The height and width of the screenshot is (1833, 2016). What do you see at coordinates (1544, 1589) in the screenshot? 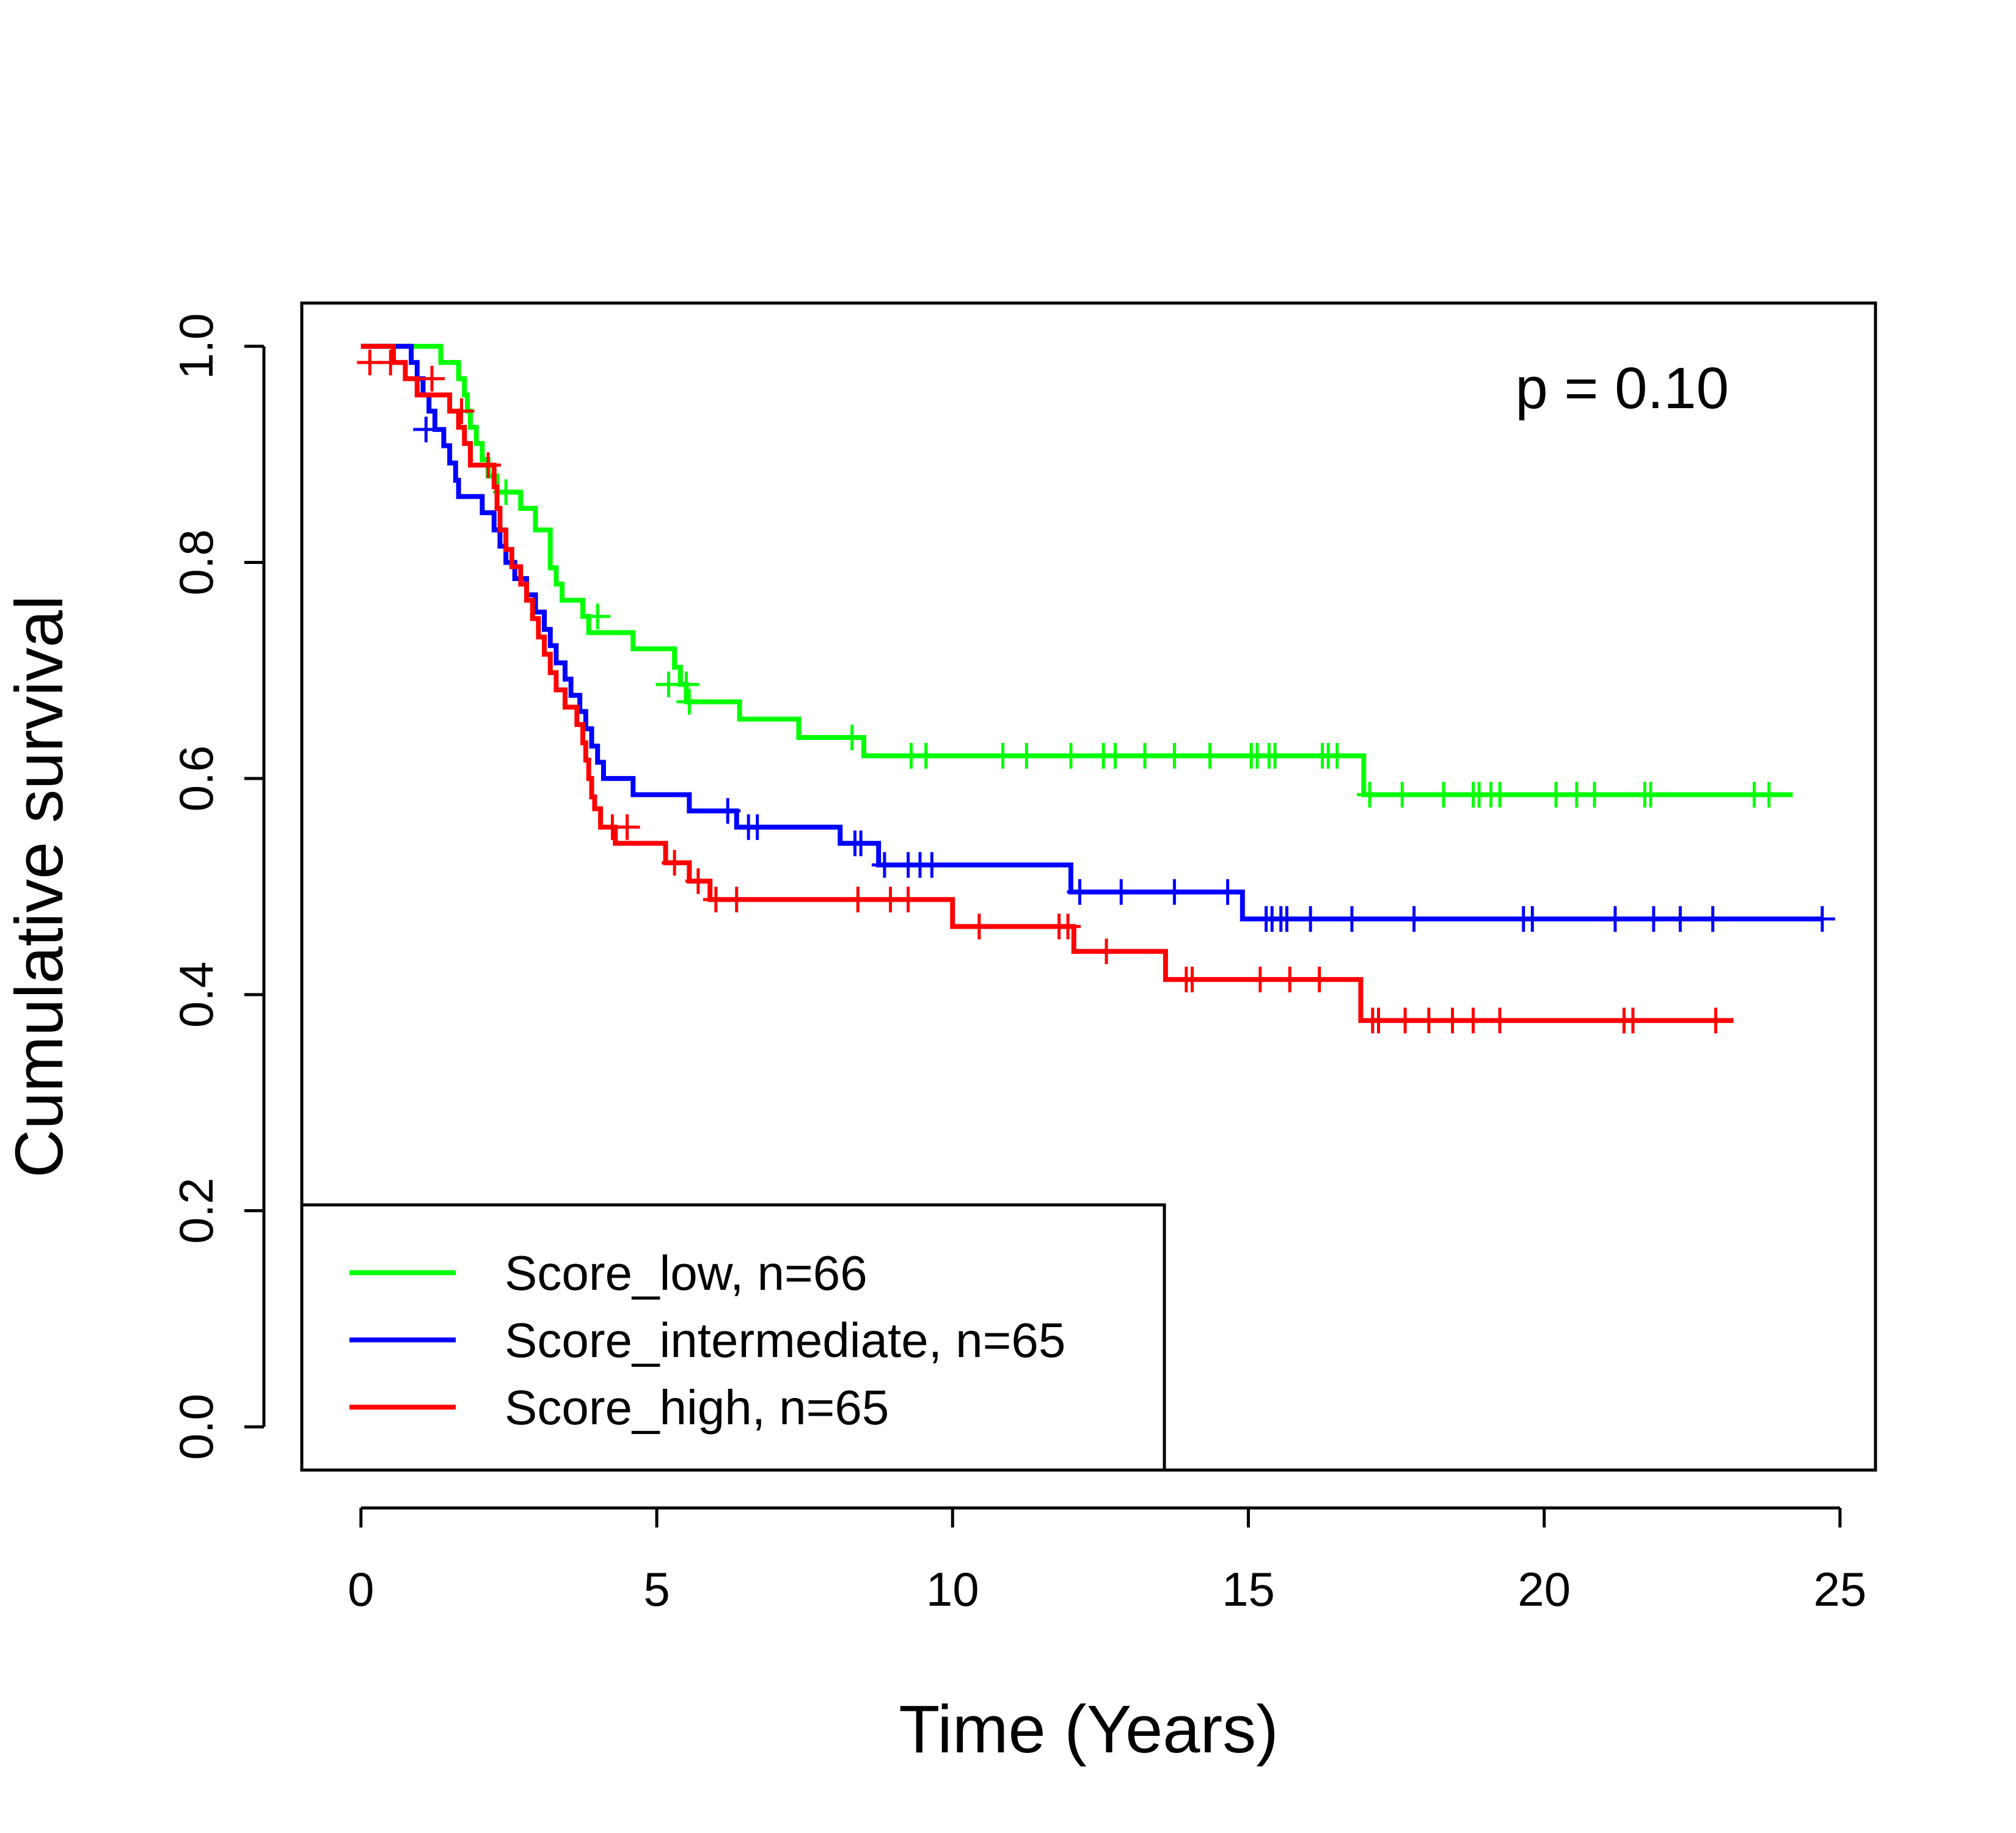
I see `x-tick-label: 20` at bounding box center [1544, 1589].